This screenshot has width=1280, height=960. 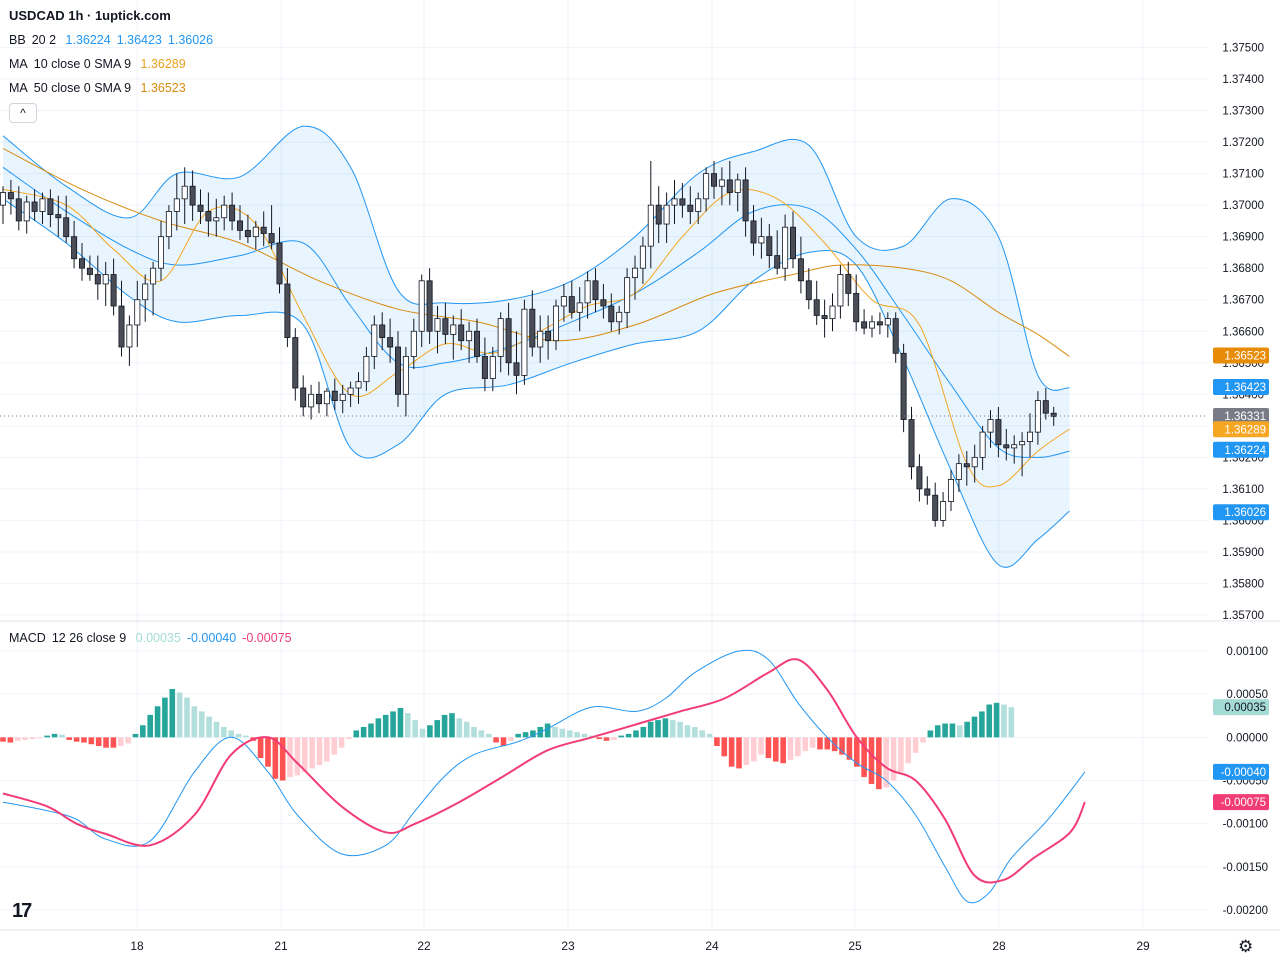 What do you see at coordinates (1243, 332) in the screenshot?
I see `price-axis-label: 1.36600` at bounding box center [1243, 332].